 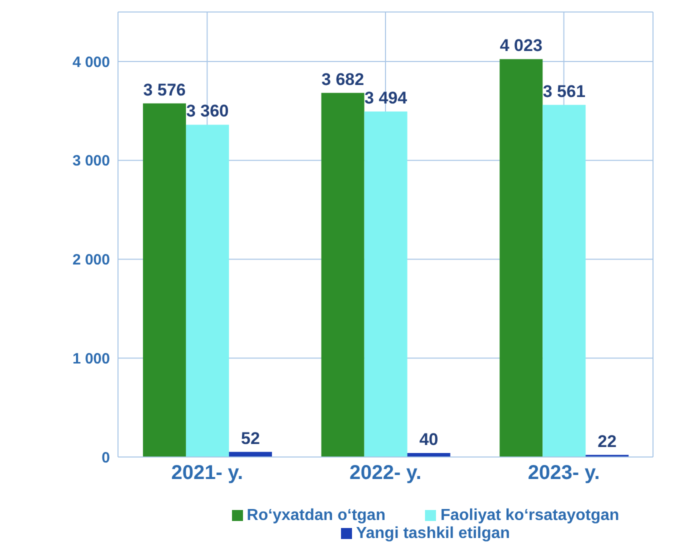 I want to click on legend-label: Yangi tashkil etilgan, so click(x=433, y=533).